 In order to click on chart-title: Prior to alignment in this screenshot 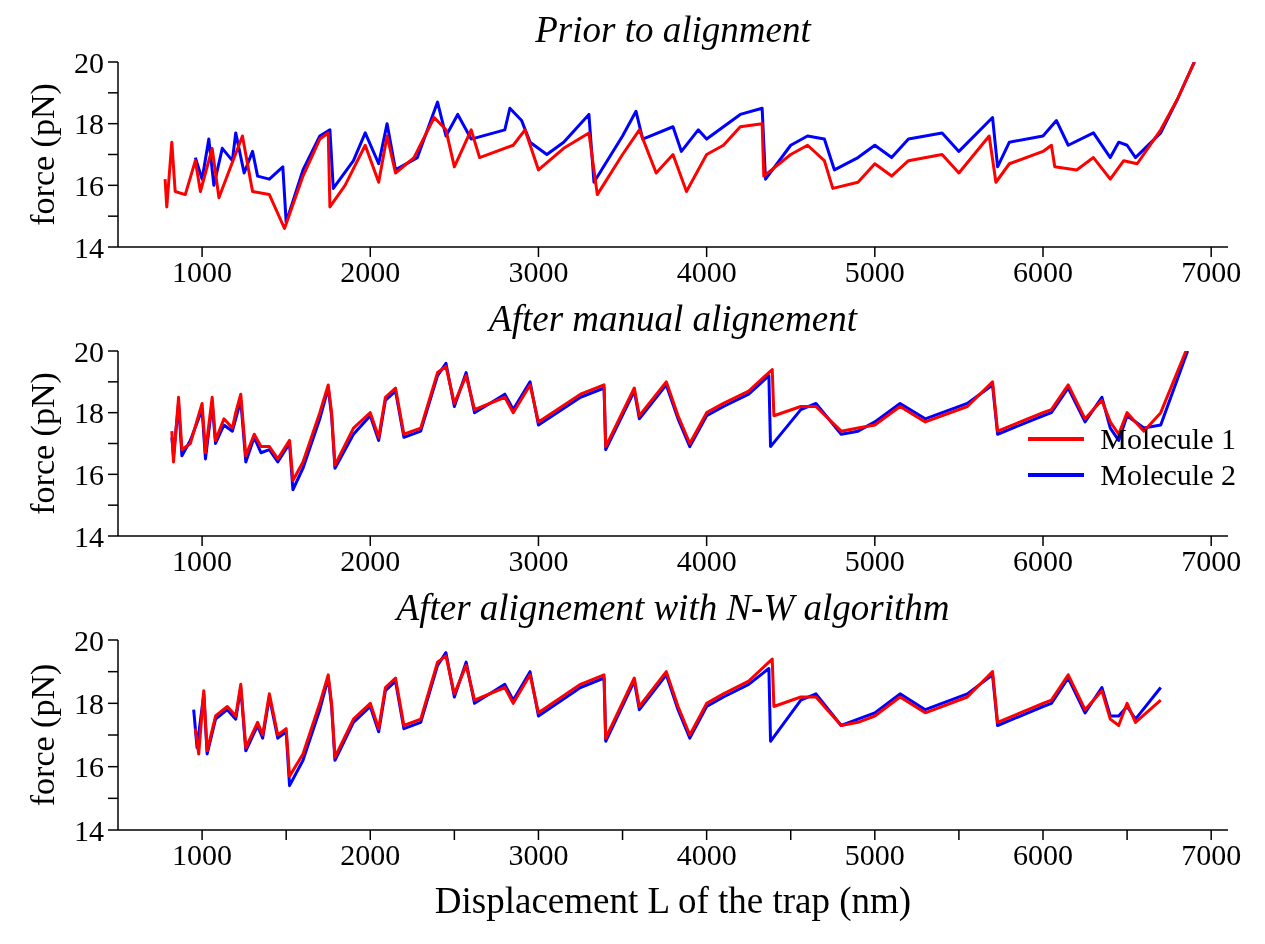, I will do `click(673, 30)`.